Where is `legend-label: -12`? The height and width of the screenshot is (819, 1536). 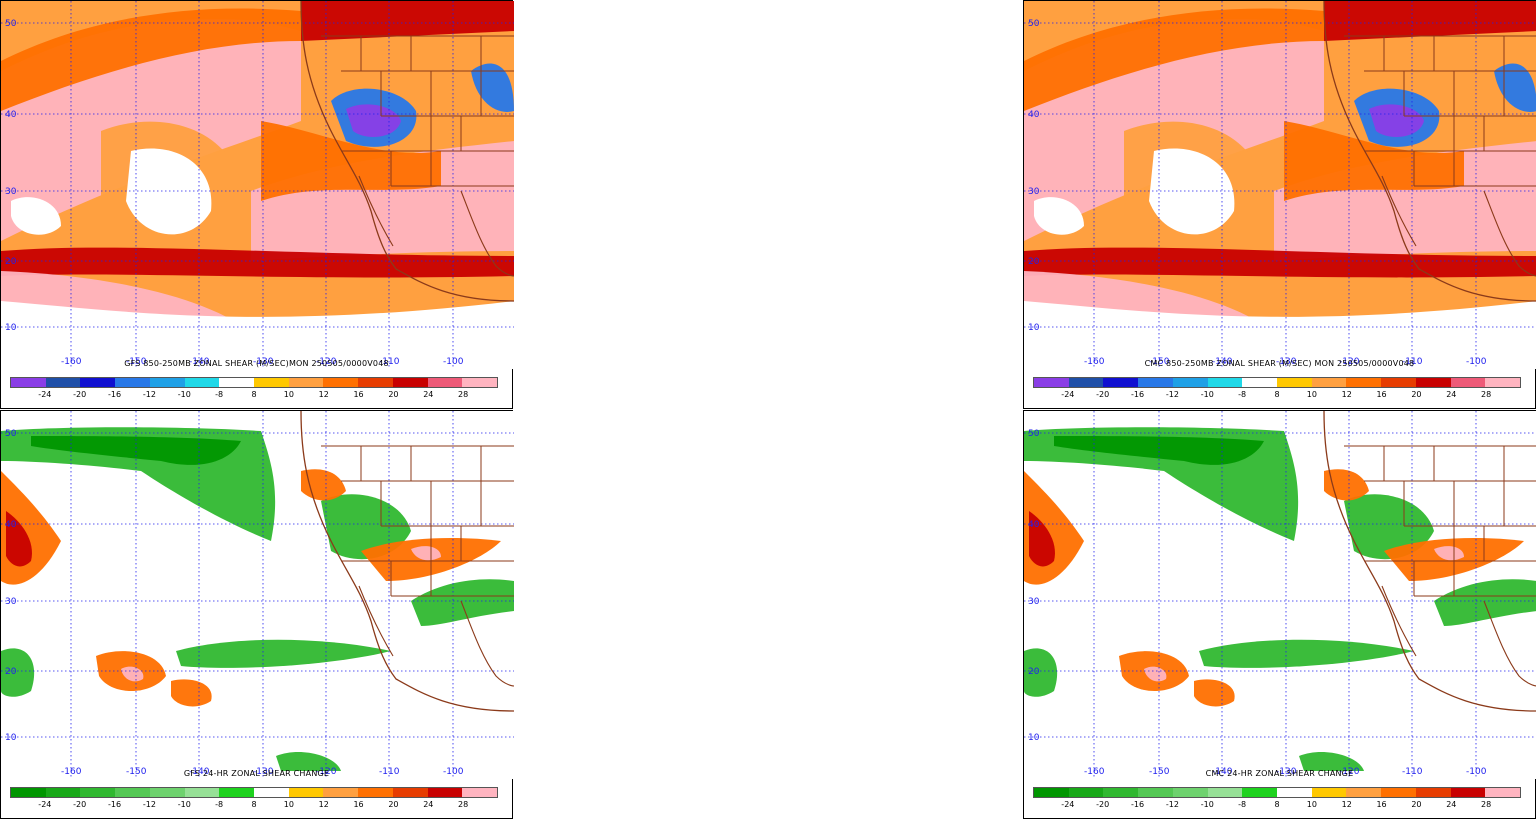 legend-label: -12 is located at coordinates (149, 804).